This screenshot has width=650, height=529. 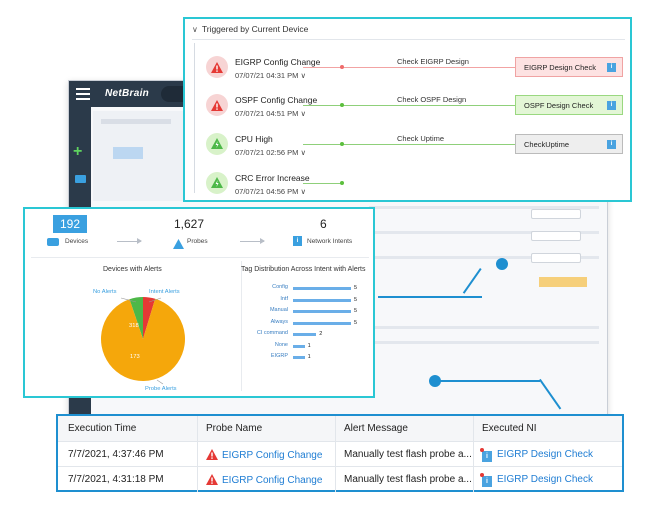 I want to click on ni-box: EIGRP Design Check i, so click(x=569, y=67).